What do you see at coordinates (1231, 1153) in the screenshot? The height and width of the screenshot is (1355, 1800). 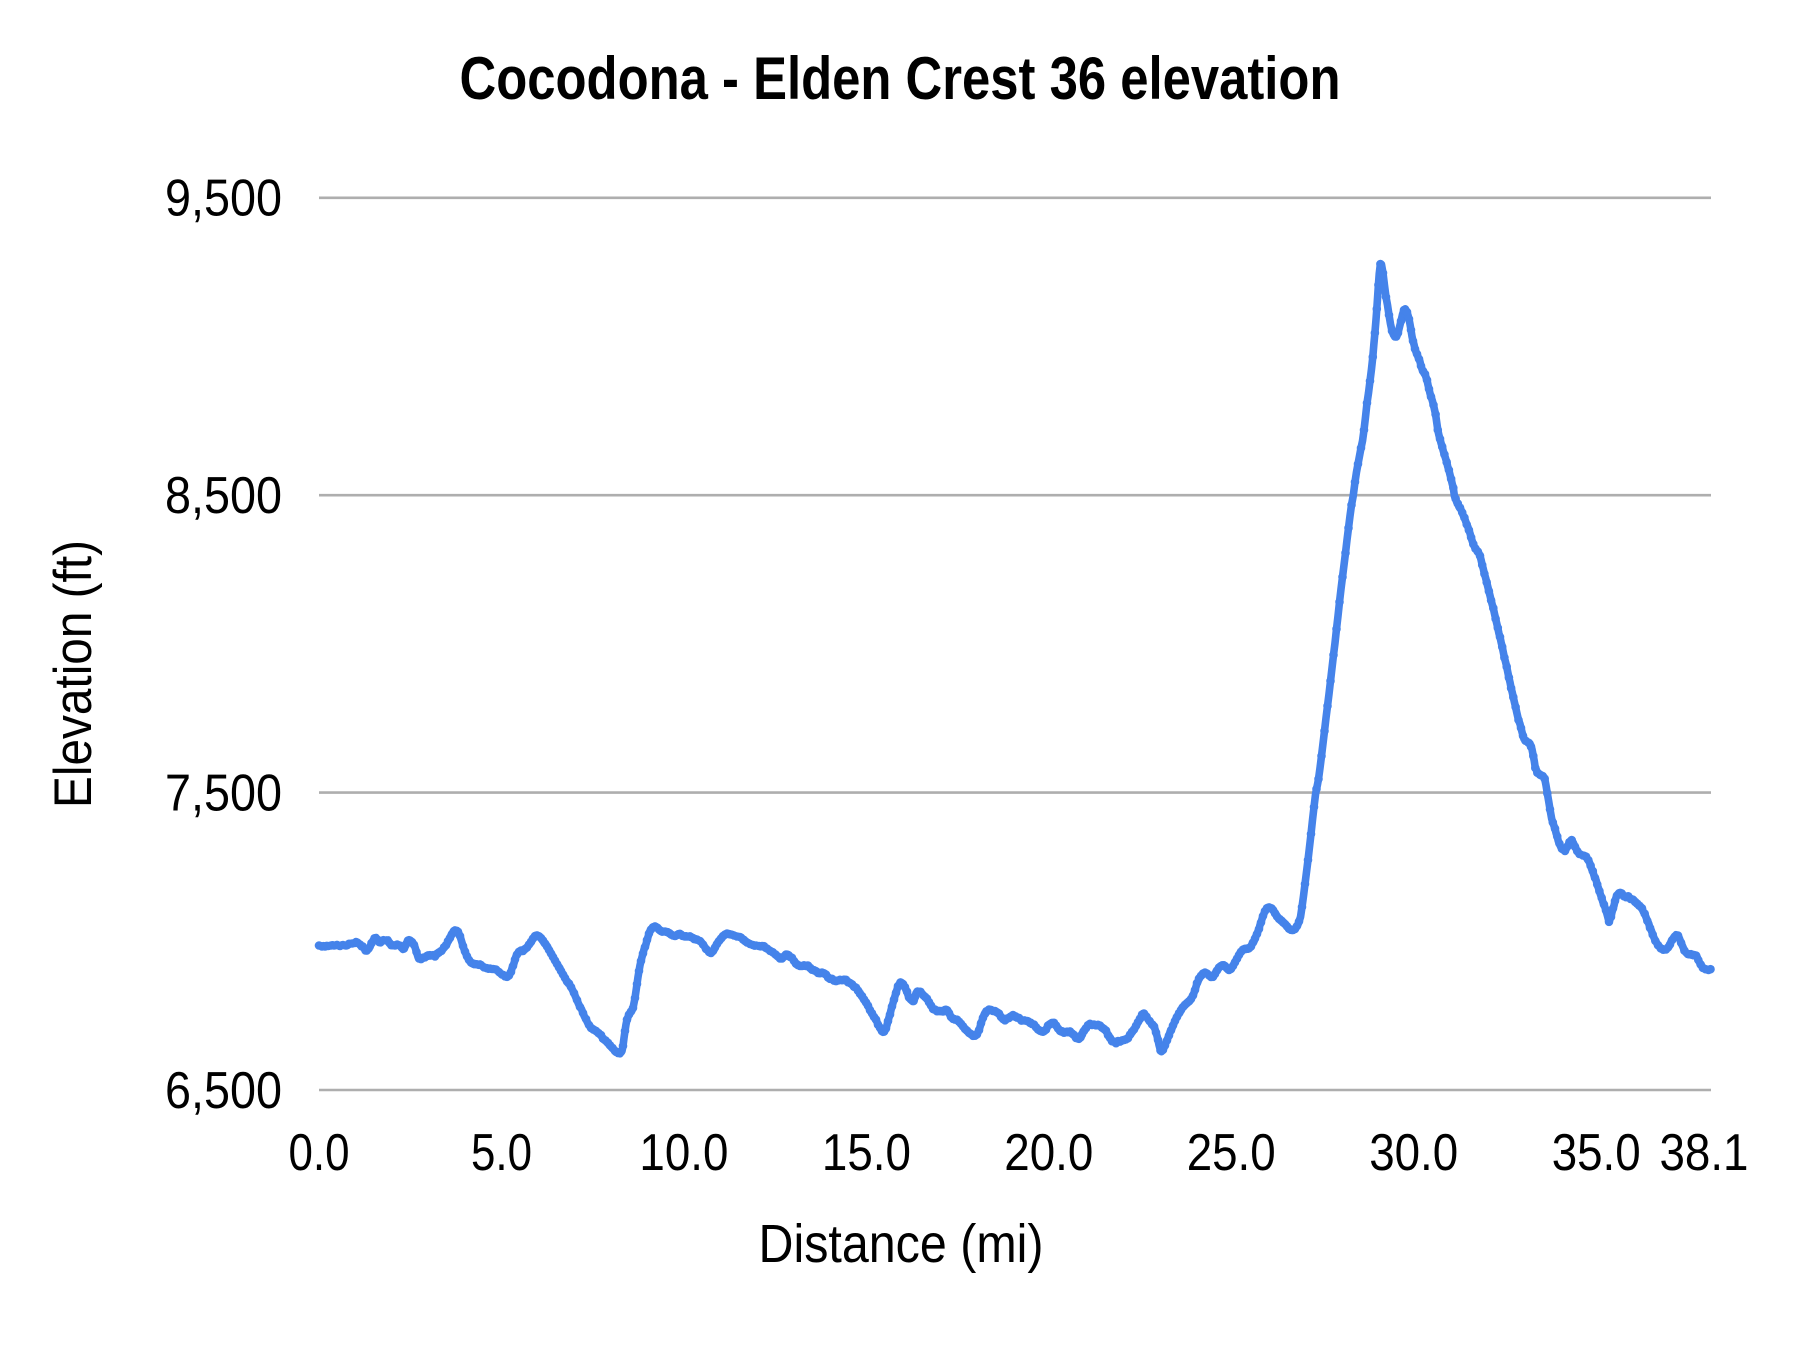 I see `svg-text: 25.0` at bounding box center [1231, 1153].